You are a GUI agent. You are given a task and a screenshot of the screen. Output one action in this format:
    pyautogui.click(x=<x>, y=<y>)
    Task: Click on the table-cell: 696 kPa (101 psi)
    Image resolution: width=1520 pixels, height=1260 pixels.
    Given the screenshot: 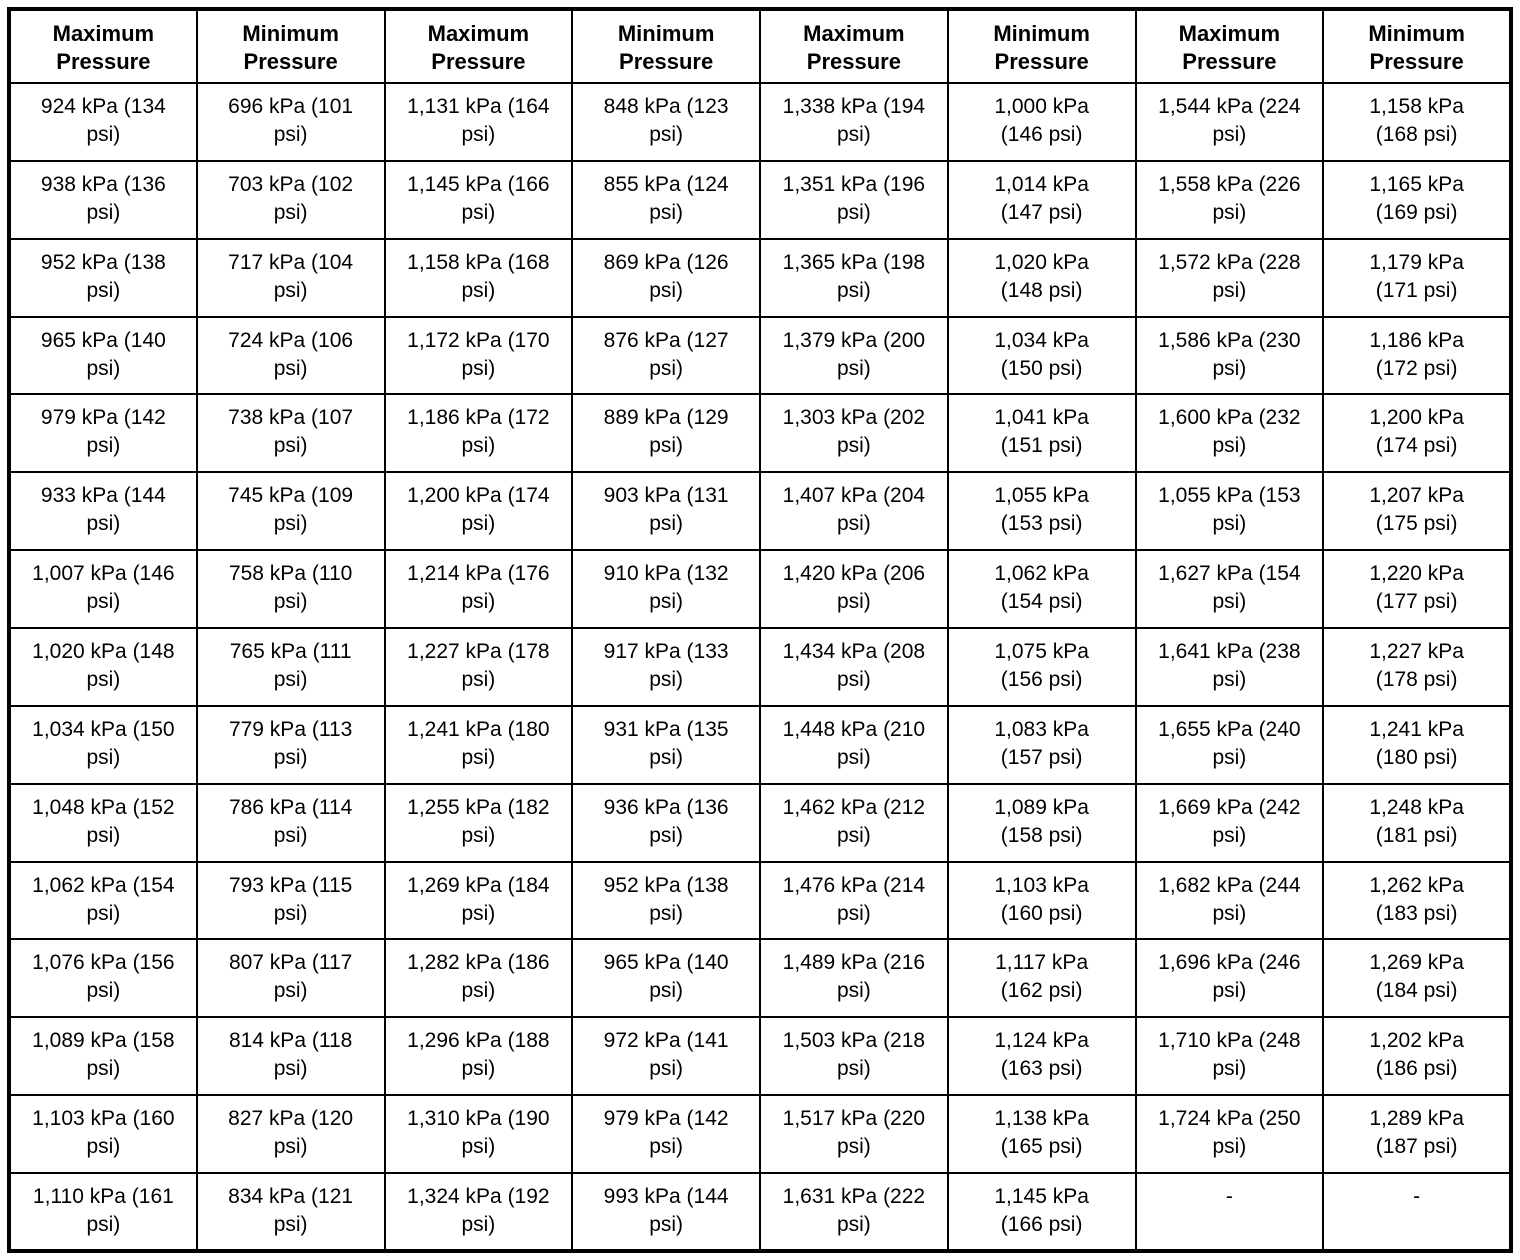 What is the action you would take?
    pyautogui.click(x=290, y=122)
    